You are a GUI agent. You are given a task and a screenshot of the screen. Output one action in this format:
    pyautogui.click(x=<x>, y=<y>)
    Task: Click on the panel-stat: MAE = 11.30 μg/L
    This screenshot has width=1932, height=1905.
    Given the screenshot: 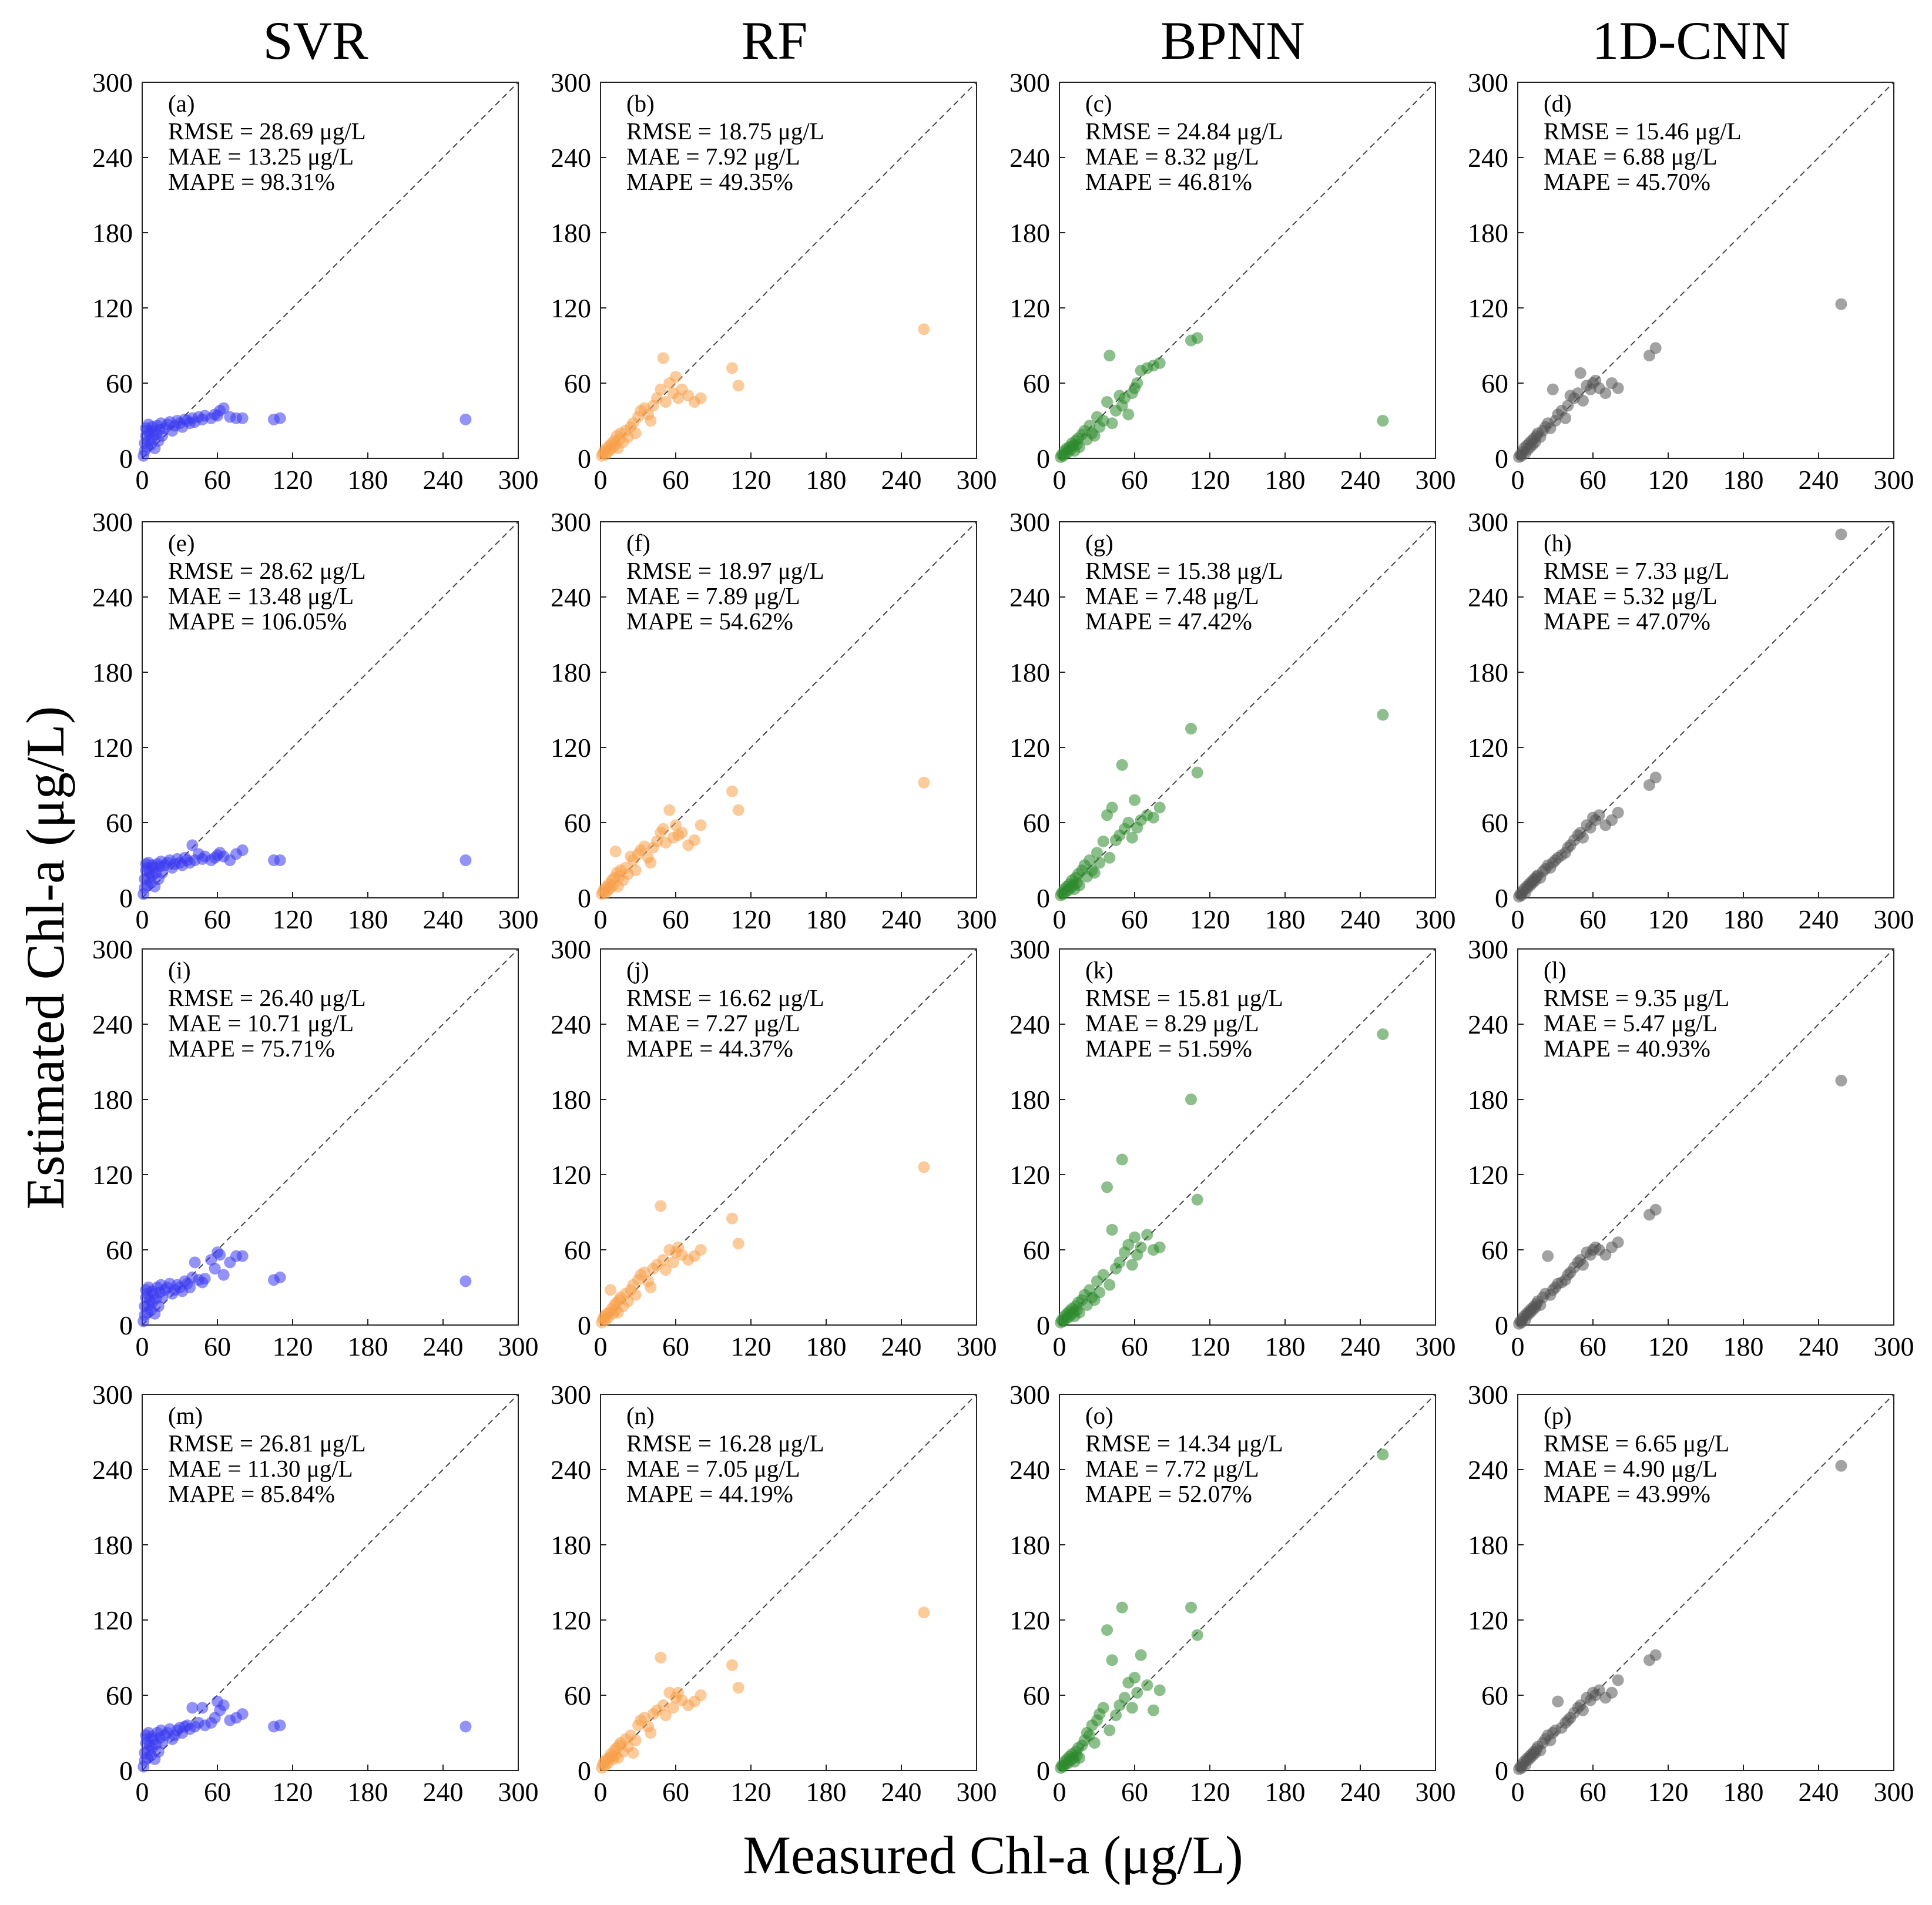 What is the action you would take?
    pyautogui.click(x=260, y=1468)
    